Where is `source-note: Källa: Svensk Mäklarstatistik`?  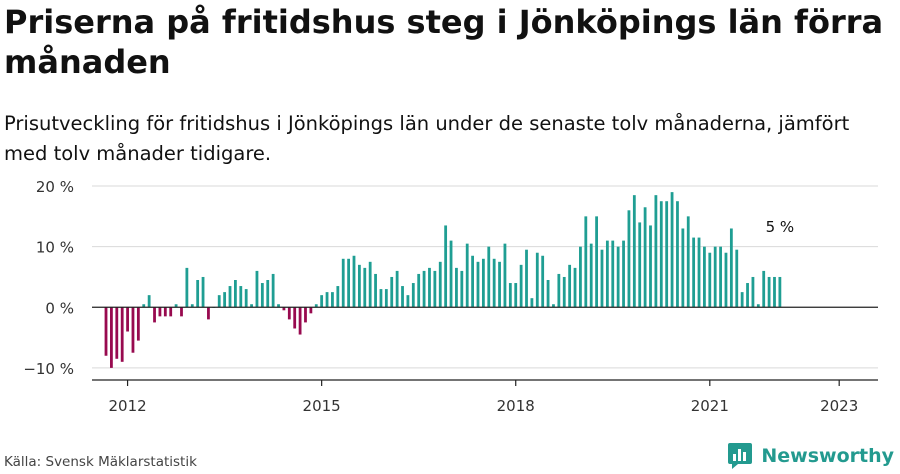 source-note: Källa: Svensk Mäklarstatistik is located at coordinates (100, 462).